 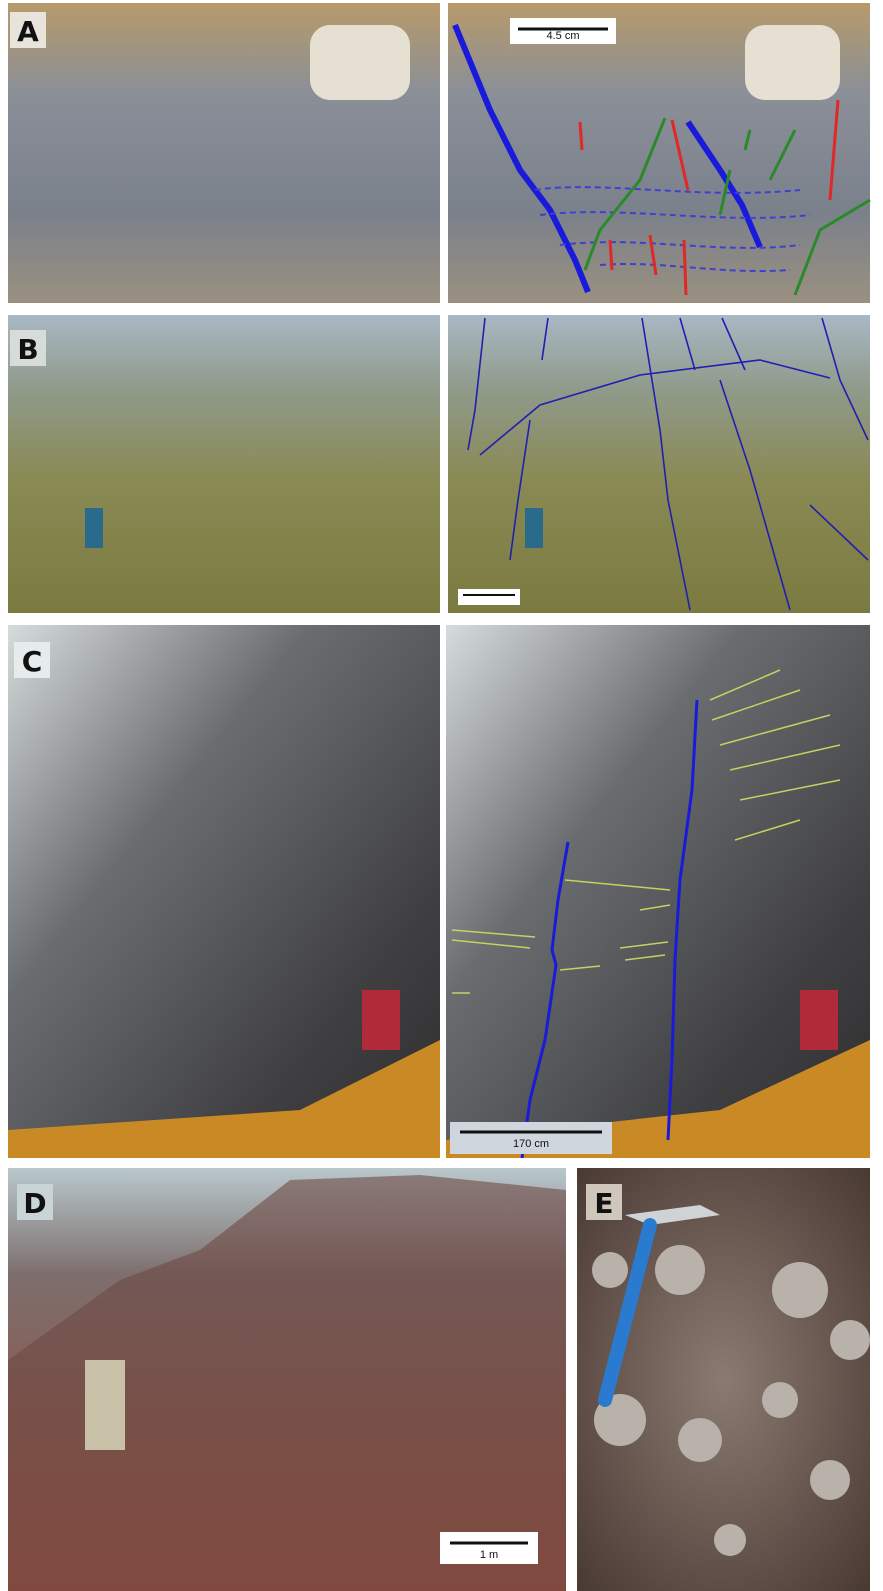 I want to click on structure-line, so click(x=668, y=464).